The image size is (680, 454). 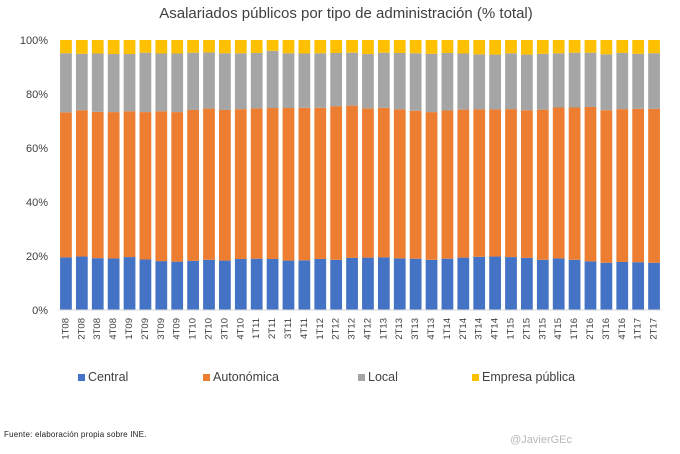 I want to click on x-tick-label: 4T10, so click(x=240, y=329).